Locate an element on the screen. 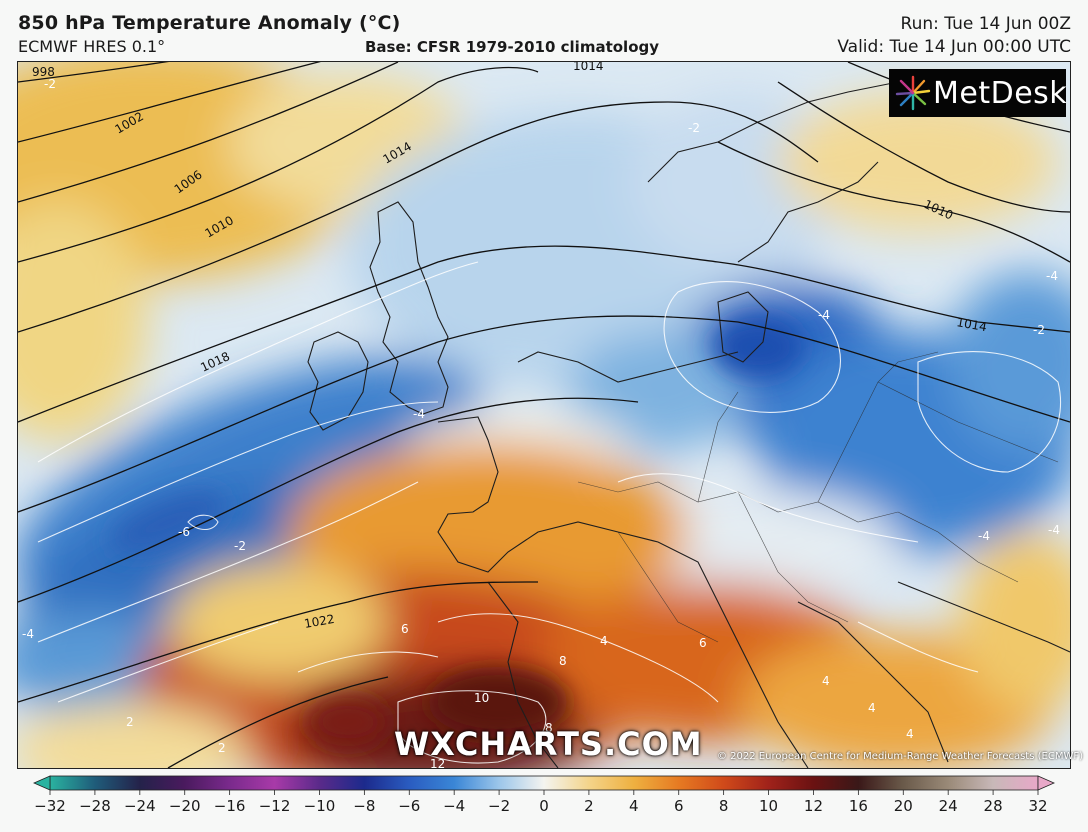 Image resolution: width=1088 pixels, height=832 pixels. model-label: ECMWF HRES 0.1° is located at coordinates (92, 46).